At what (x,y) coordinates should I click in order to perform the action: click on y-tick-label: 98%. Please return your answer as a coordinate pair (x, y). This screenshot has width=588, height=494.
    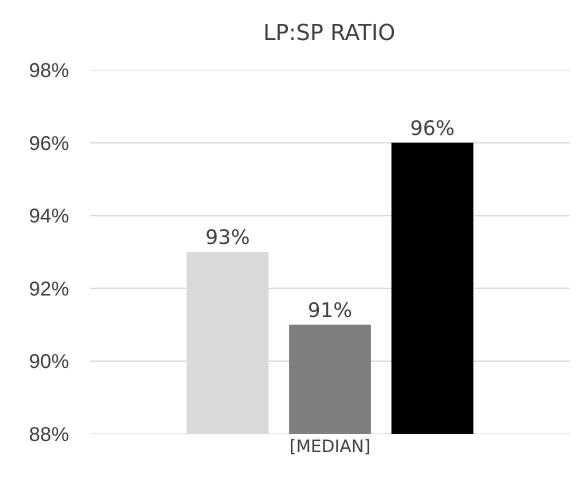
    Looking at the image, I should click on (49, 71).